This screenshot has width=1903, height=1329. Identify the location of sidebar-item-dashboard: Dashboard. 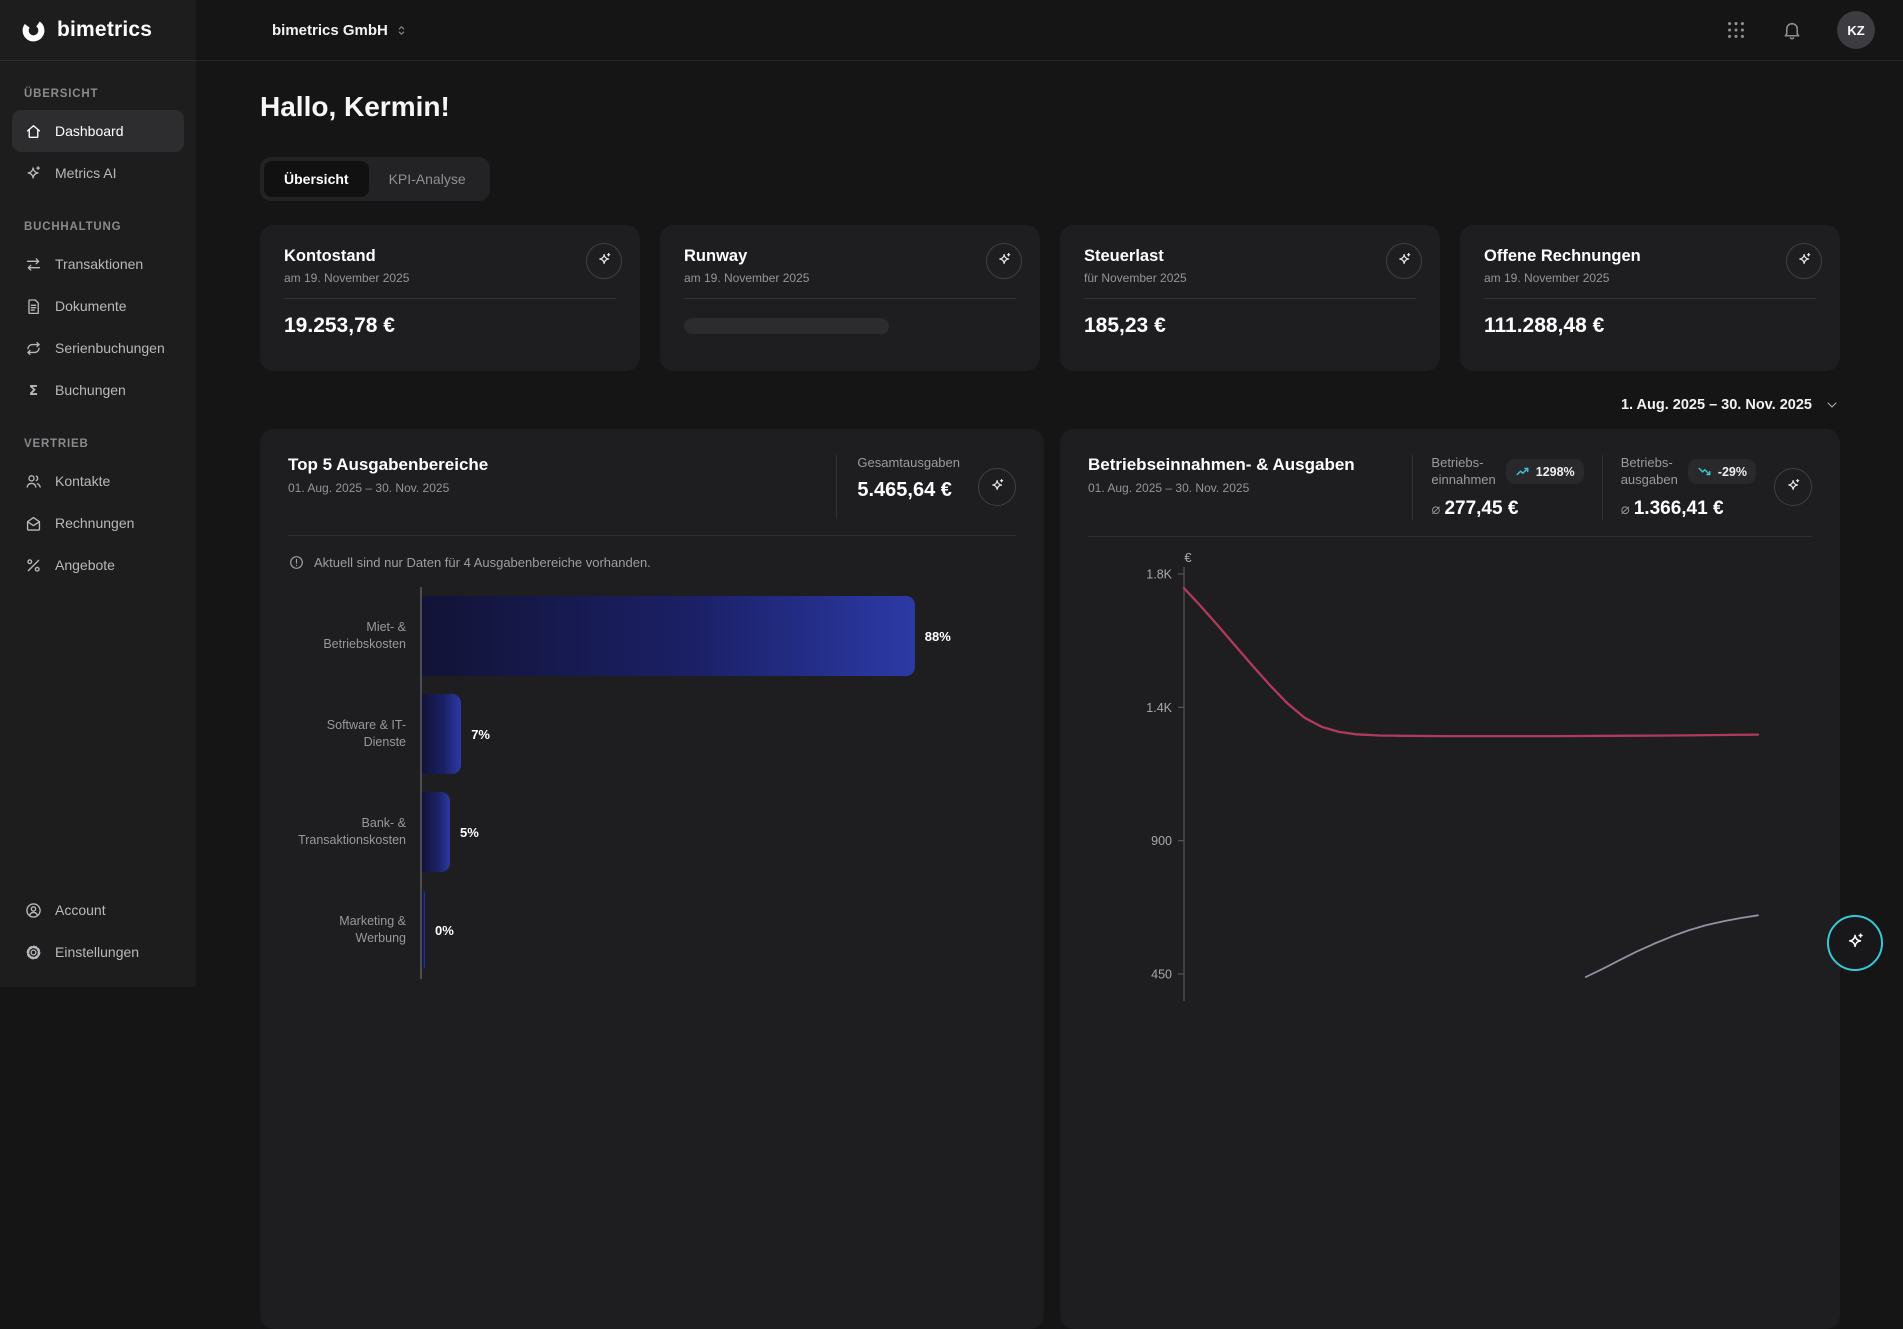
(98, 131).